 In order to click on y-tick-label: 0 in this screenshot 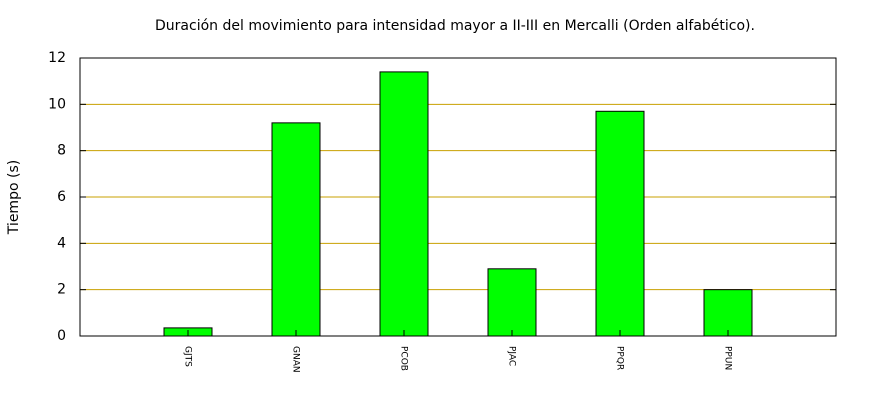, I will do `click(61, 336)`.